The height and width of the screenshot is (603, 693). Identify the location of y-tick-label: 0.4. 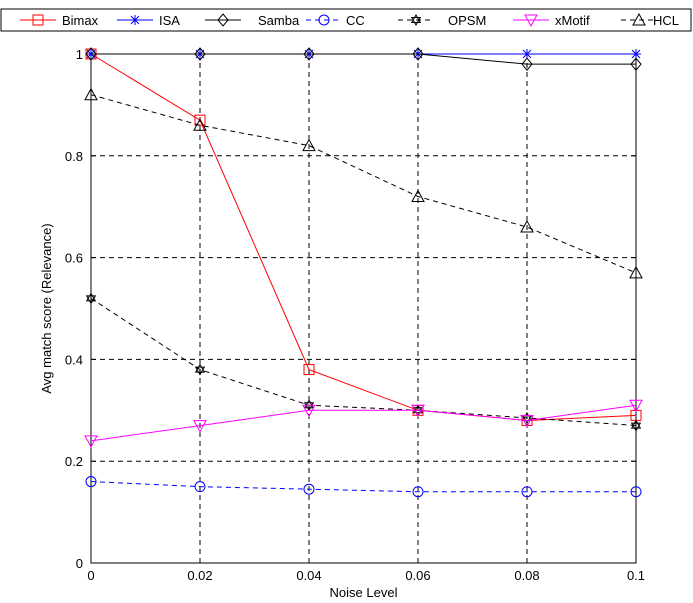
(74, 359).